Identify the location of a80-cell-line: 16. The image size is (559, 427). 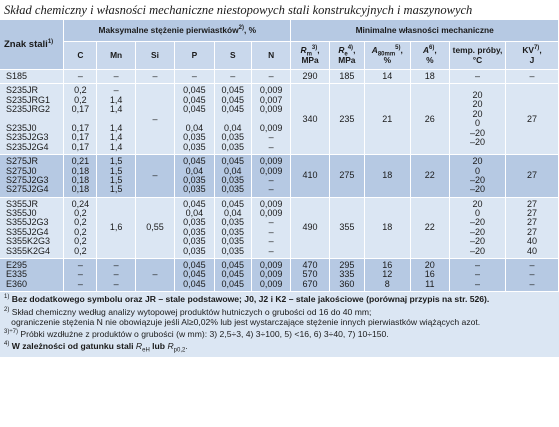
(387, 265).